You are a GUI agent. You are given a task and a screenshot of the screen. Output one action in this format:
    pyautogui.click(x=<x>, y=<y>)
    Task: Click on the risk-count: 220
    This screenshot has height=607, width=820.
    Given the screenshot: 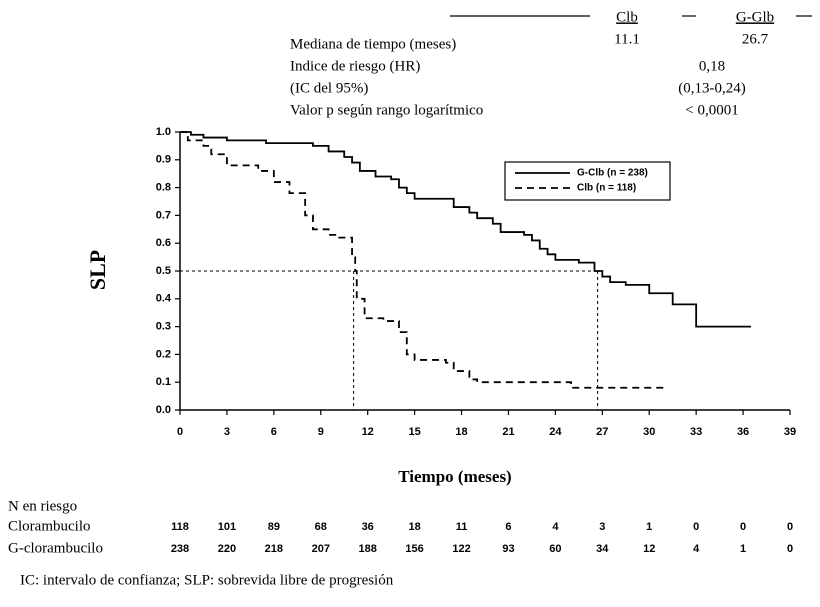 What is the action you would take?
    pyautogui.click(x=227, y=549)
    